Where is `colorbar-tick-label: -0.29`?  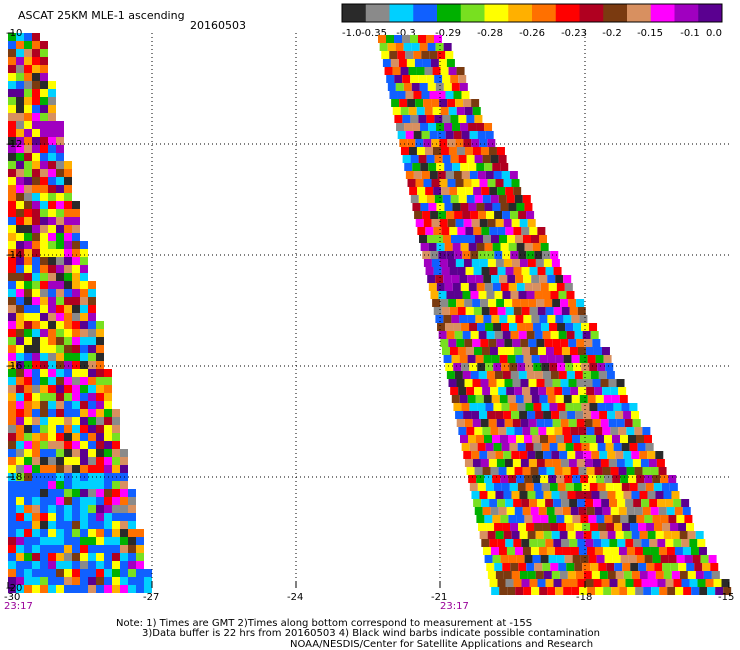
colorbar-tick-label: -0.29 is located at coordinates (448, 33).